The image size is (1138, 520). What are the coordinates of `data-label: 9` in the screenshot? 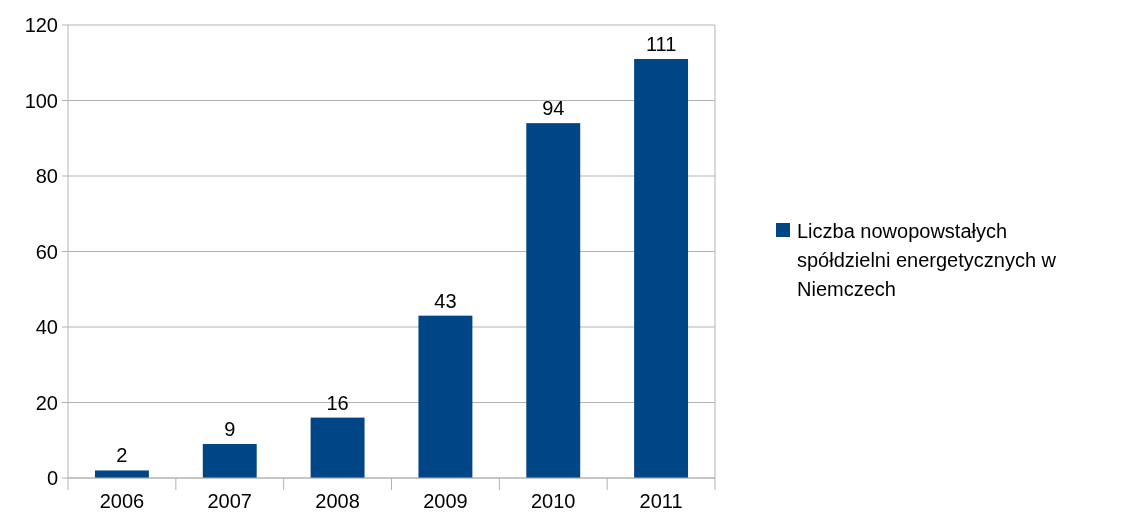 It's located at (230, 429).